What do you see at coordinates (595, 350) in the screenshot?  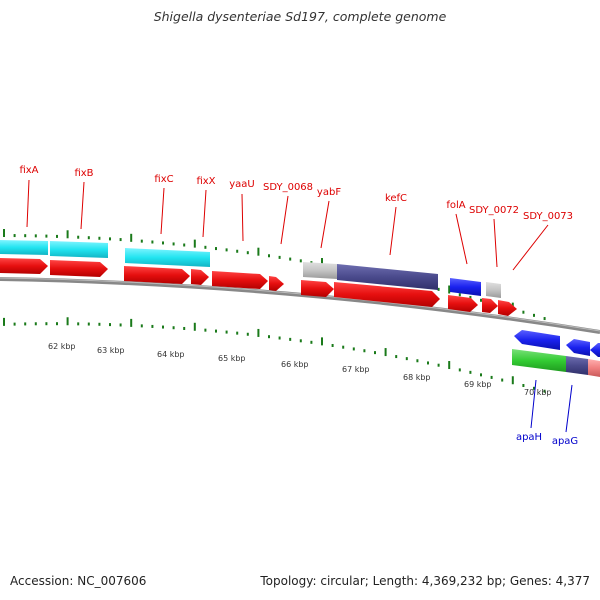 I see `gene-arrow-next` at bounding box center [595, 350].